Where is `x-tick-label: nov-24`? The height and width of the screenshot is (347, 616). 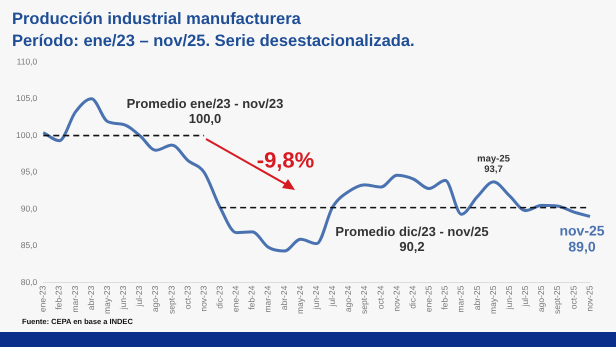 x-tick-label: nov-24 is located at coordinates (396, 298).